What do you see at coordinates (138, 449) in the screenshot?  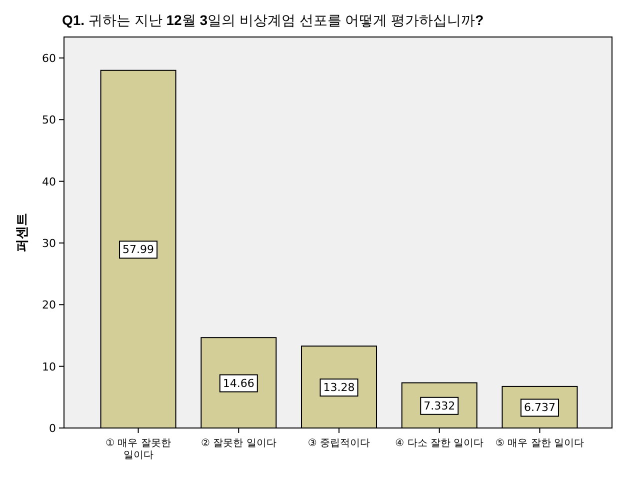 I see `x-tick-label: ① 매우 잘못한 일이다` at bounding box center [138, 449].